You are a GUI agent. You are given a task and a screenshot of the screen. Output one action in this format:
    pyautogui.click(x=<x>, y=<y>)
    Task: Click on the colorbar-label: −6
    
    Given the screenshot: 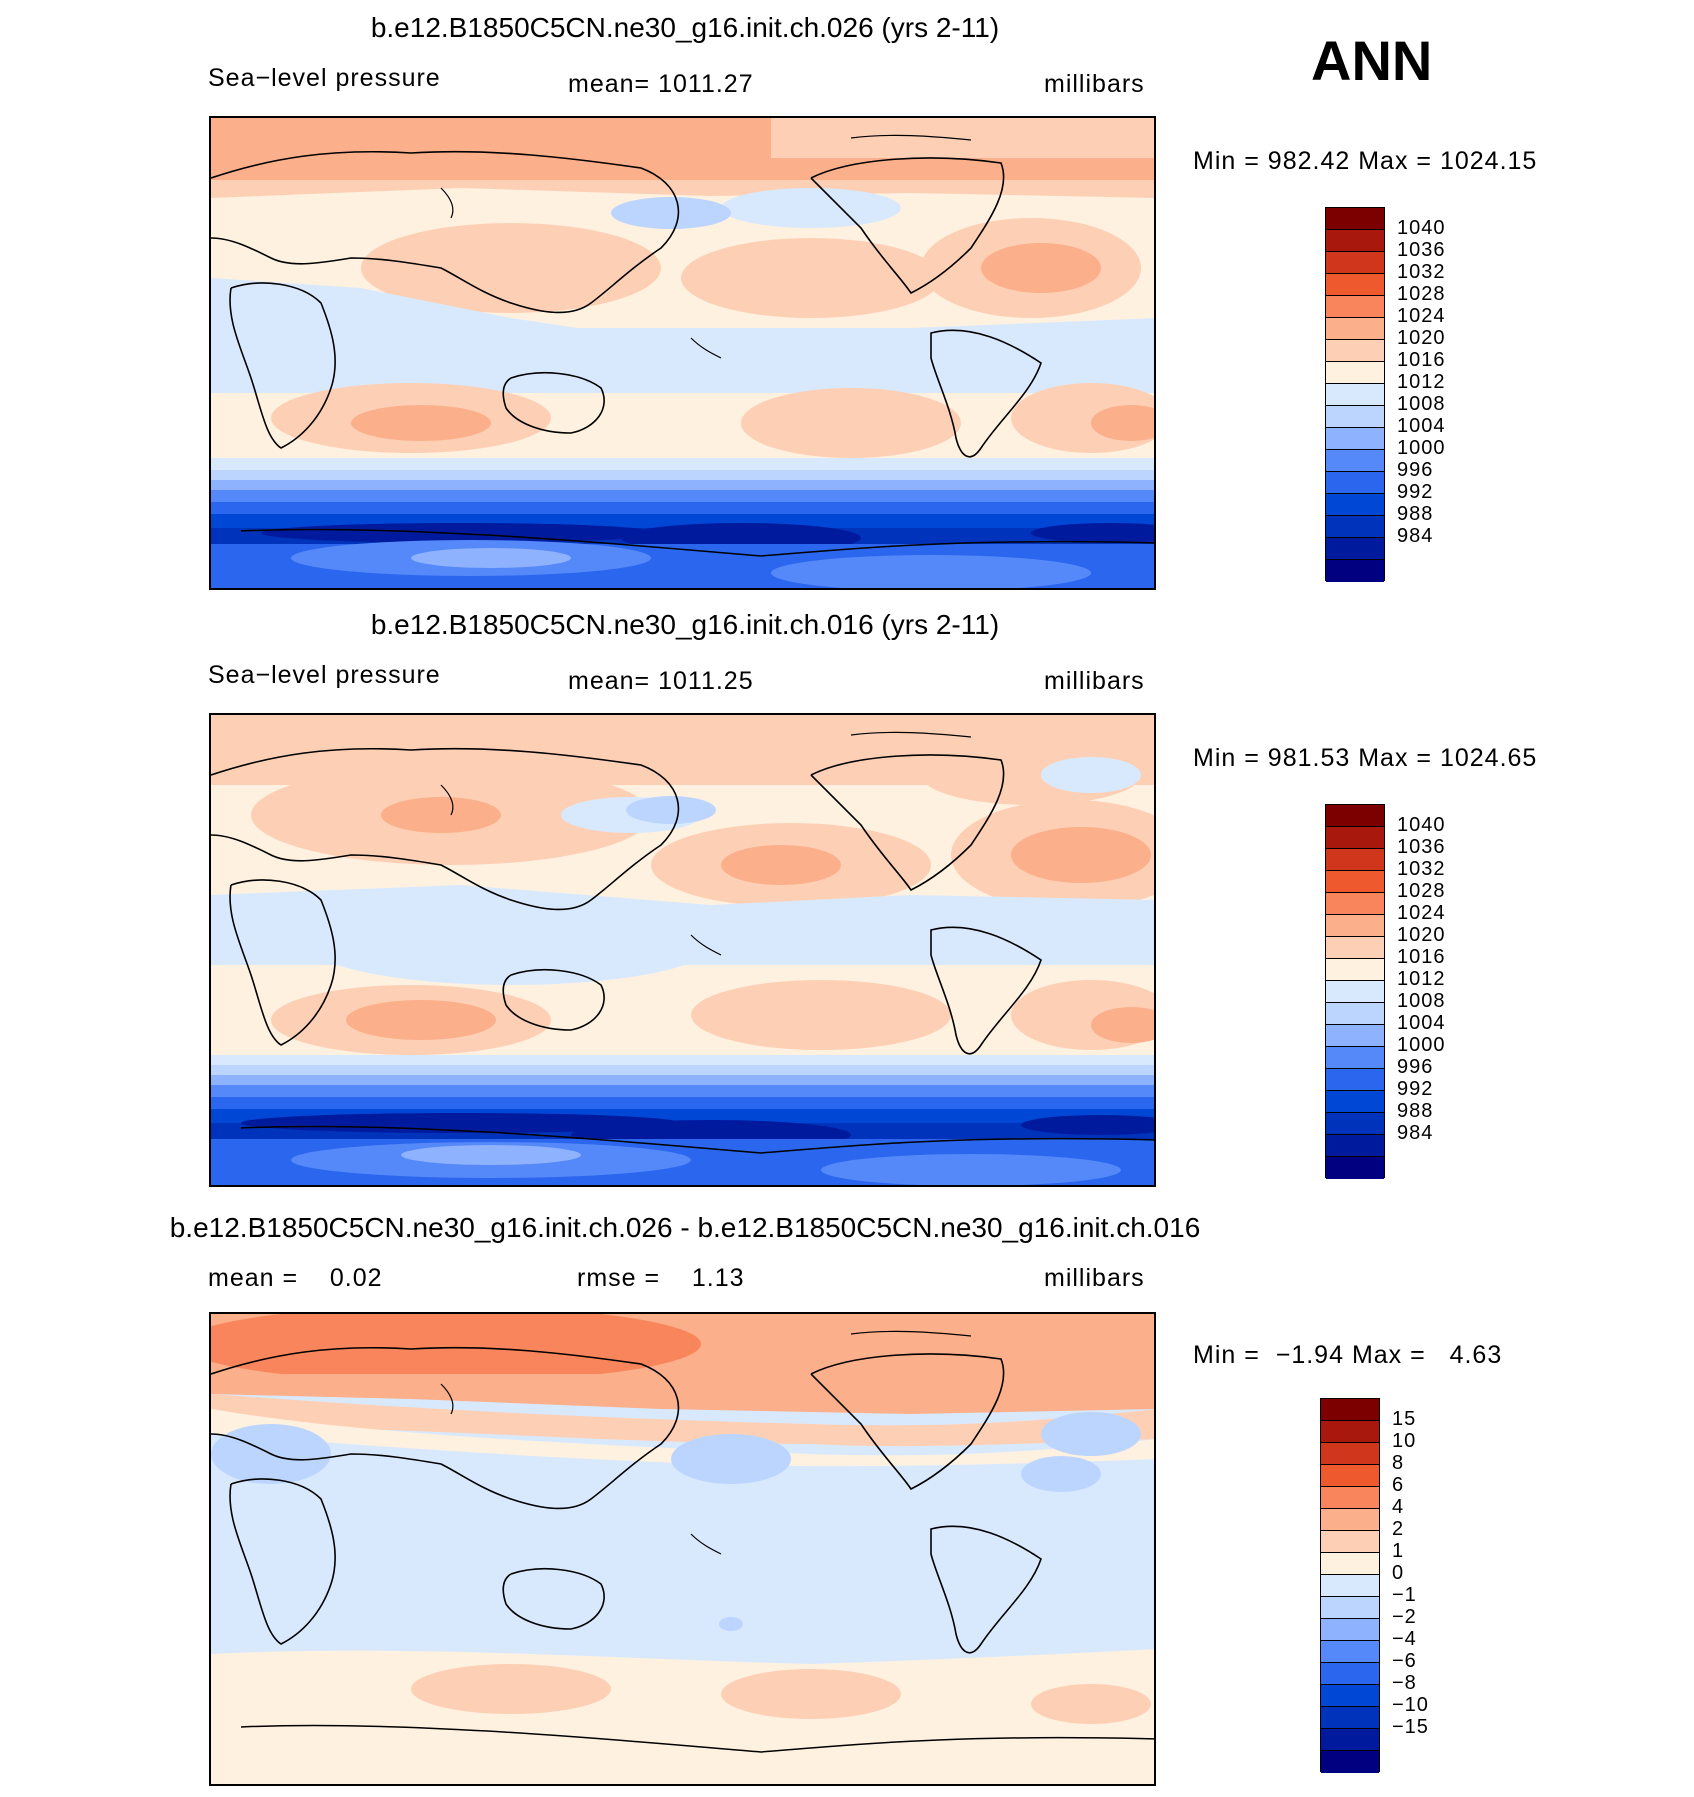 What is the action you would take?
    pyautogui.click(x=1404, y=1661)
    